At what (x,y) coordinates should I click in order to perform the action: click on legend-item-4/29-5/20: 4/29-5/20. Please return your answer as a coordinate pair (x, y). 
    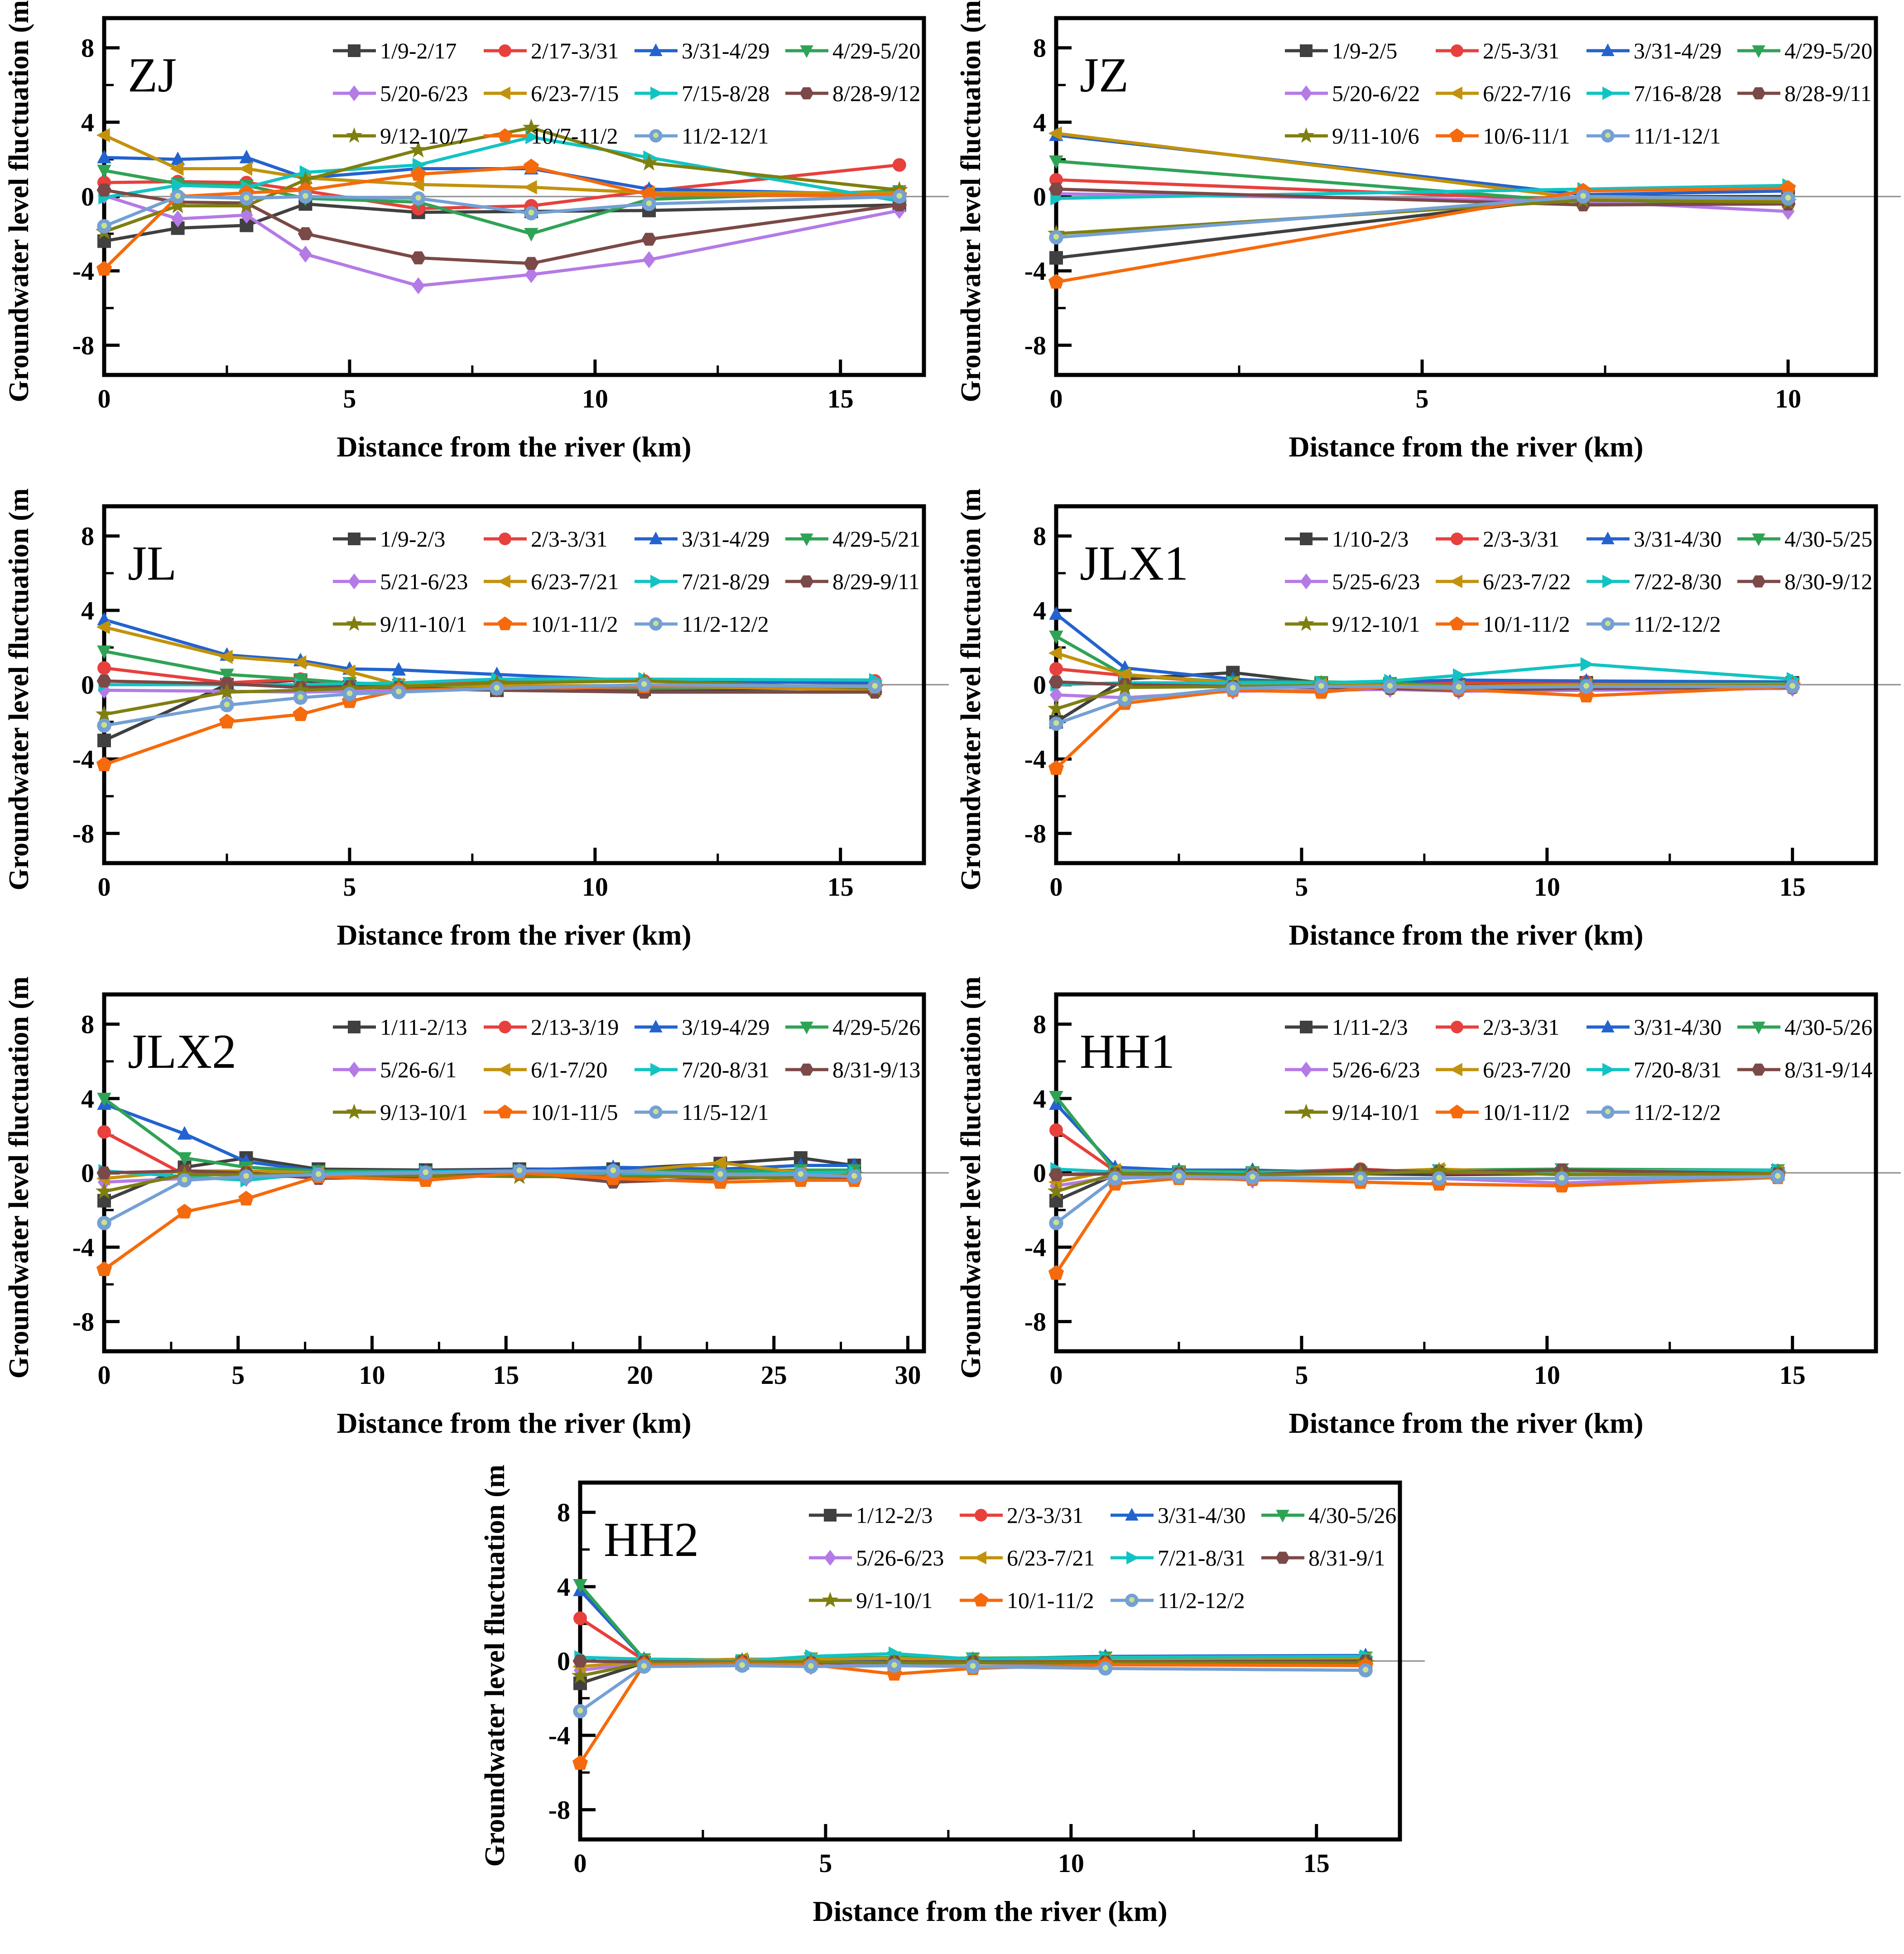
    Looking at the image, I should click on (1805, 51).